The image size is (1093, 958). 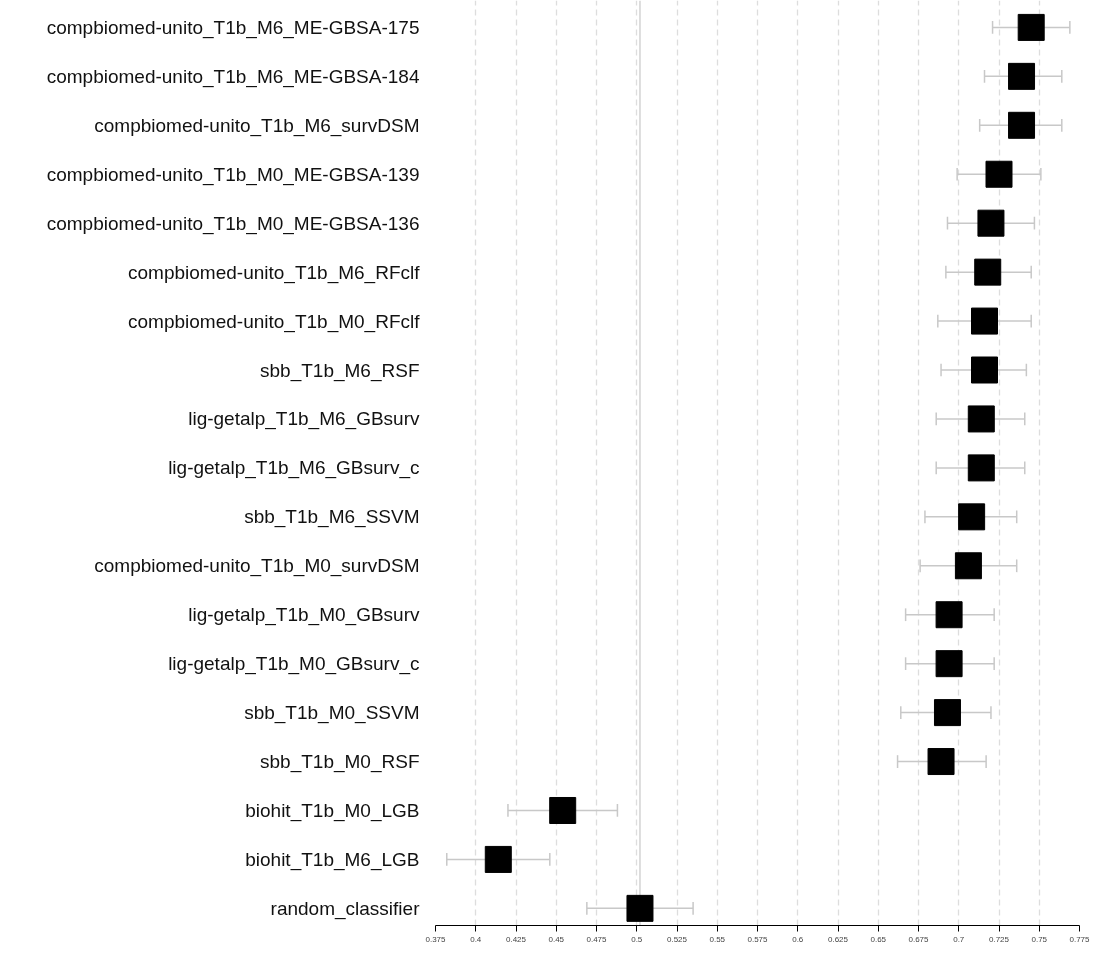 What do you see at coordinates (758, 939) in the screenshot?
I see `x-tick-label: 0.575` at bounding box center [758, 939].